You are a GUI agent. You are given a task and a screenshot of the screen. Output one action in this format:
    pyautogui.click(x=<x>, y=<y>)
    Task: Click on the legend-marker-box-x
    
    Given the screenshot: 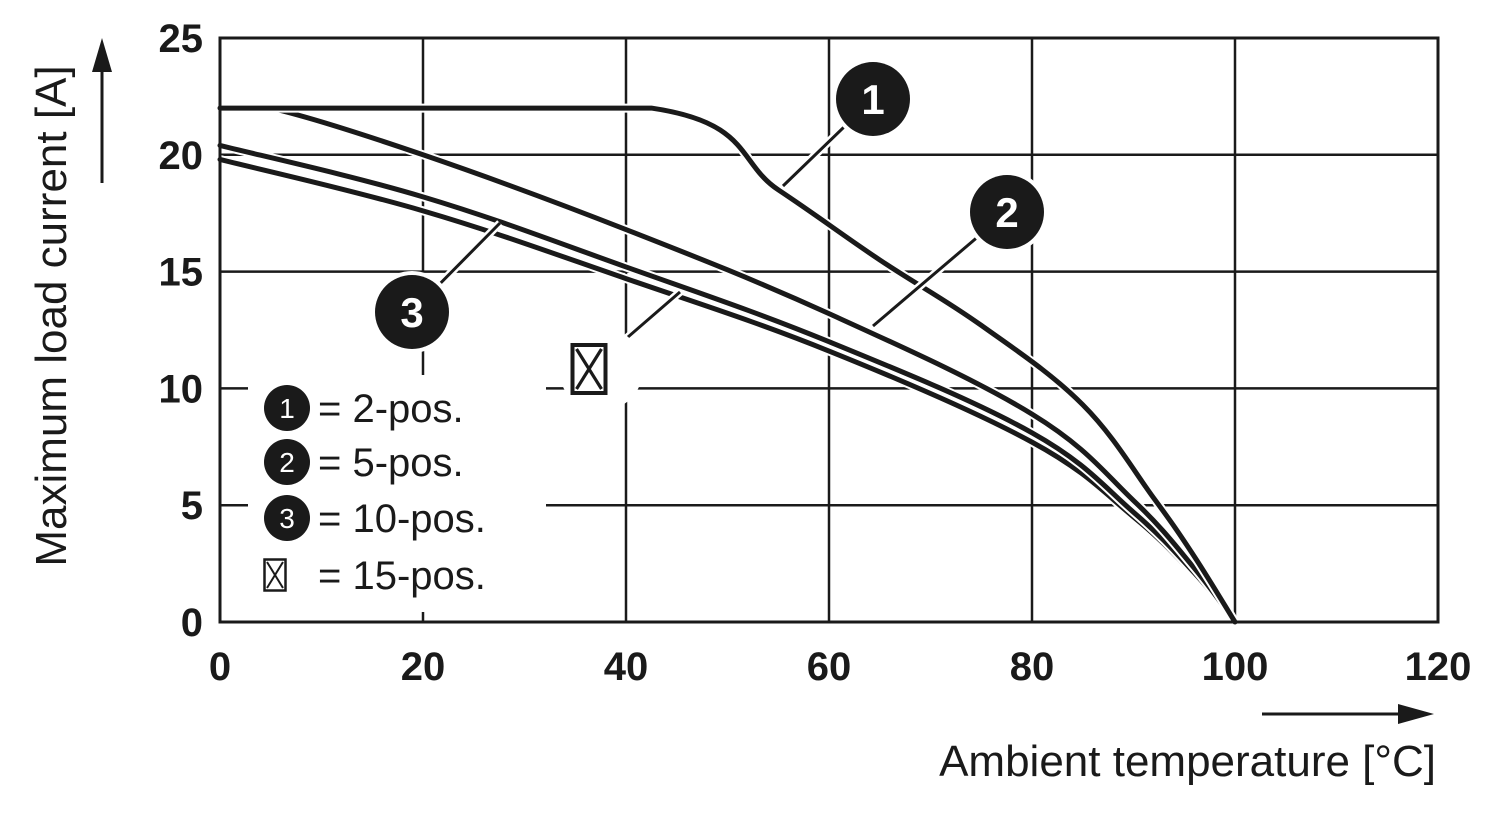 What is the action you would take?
    pyautogui.click(x=275, y=575)
    